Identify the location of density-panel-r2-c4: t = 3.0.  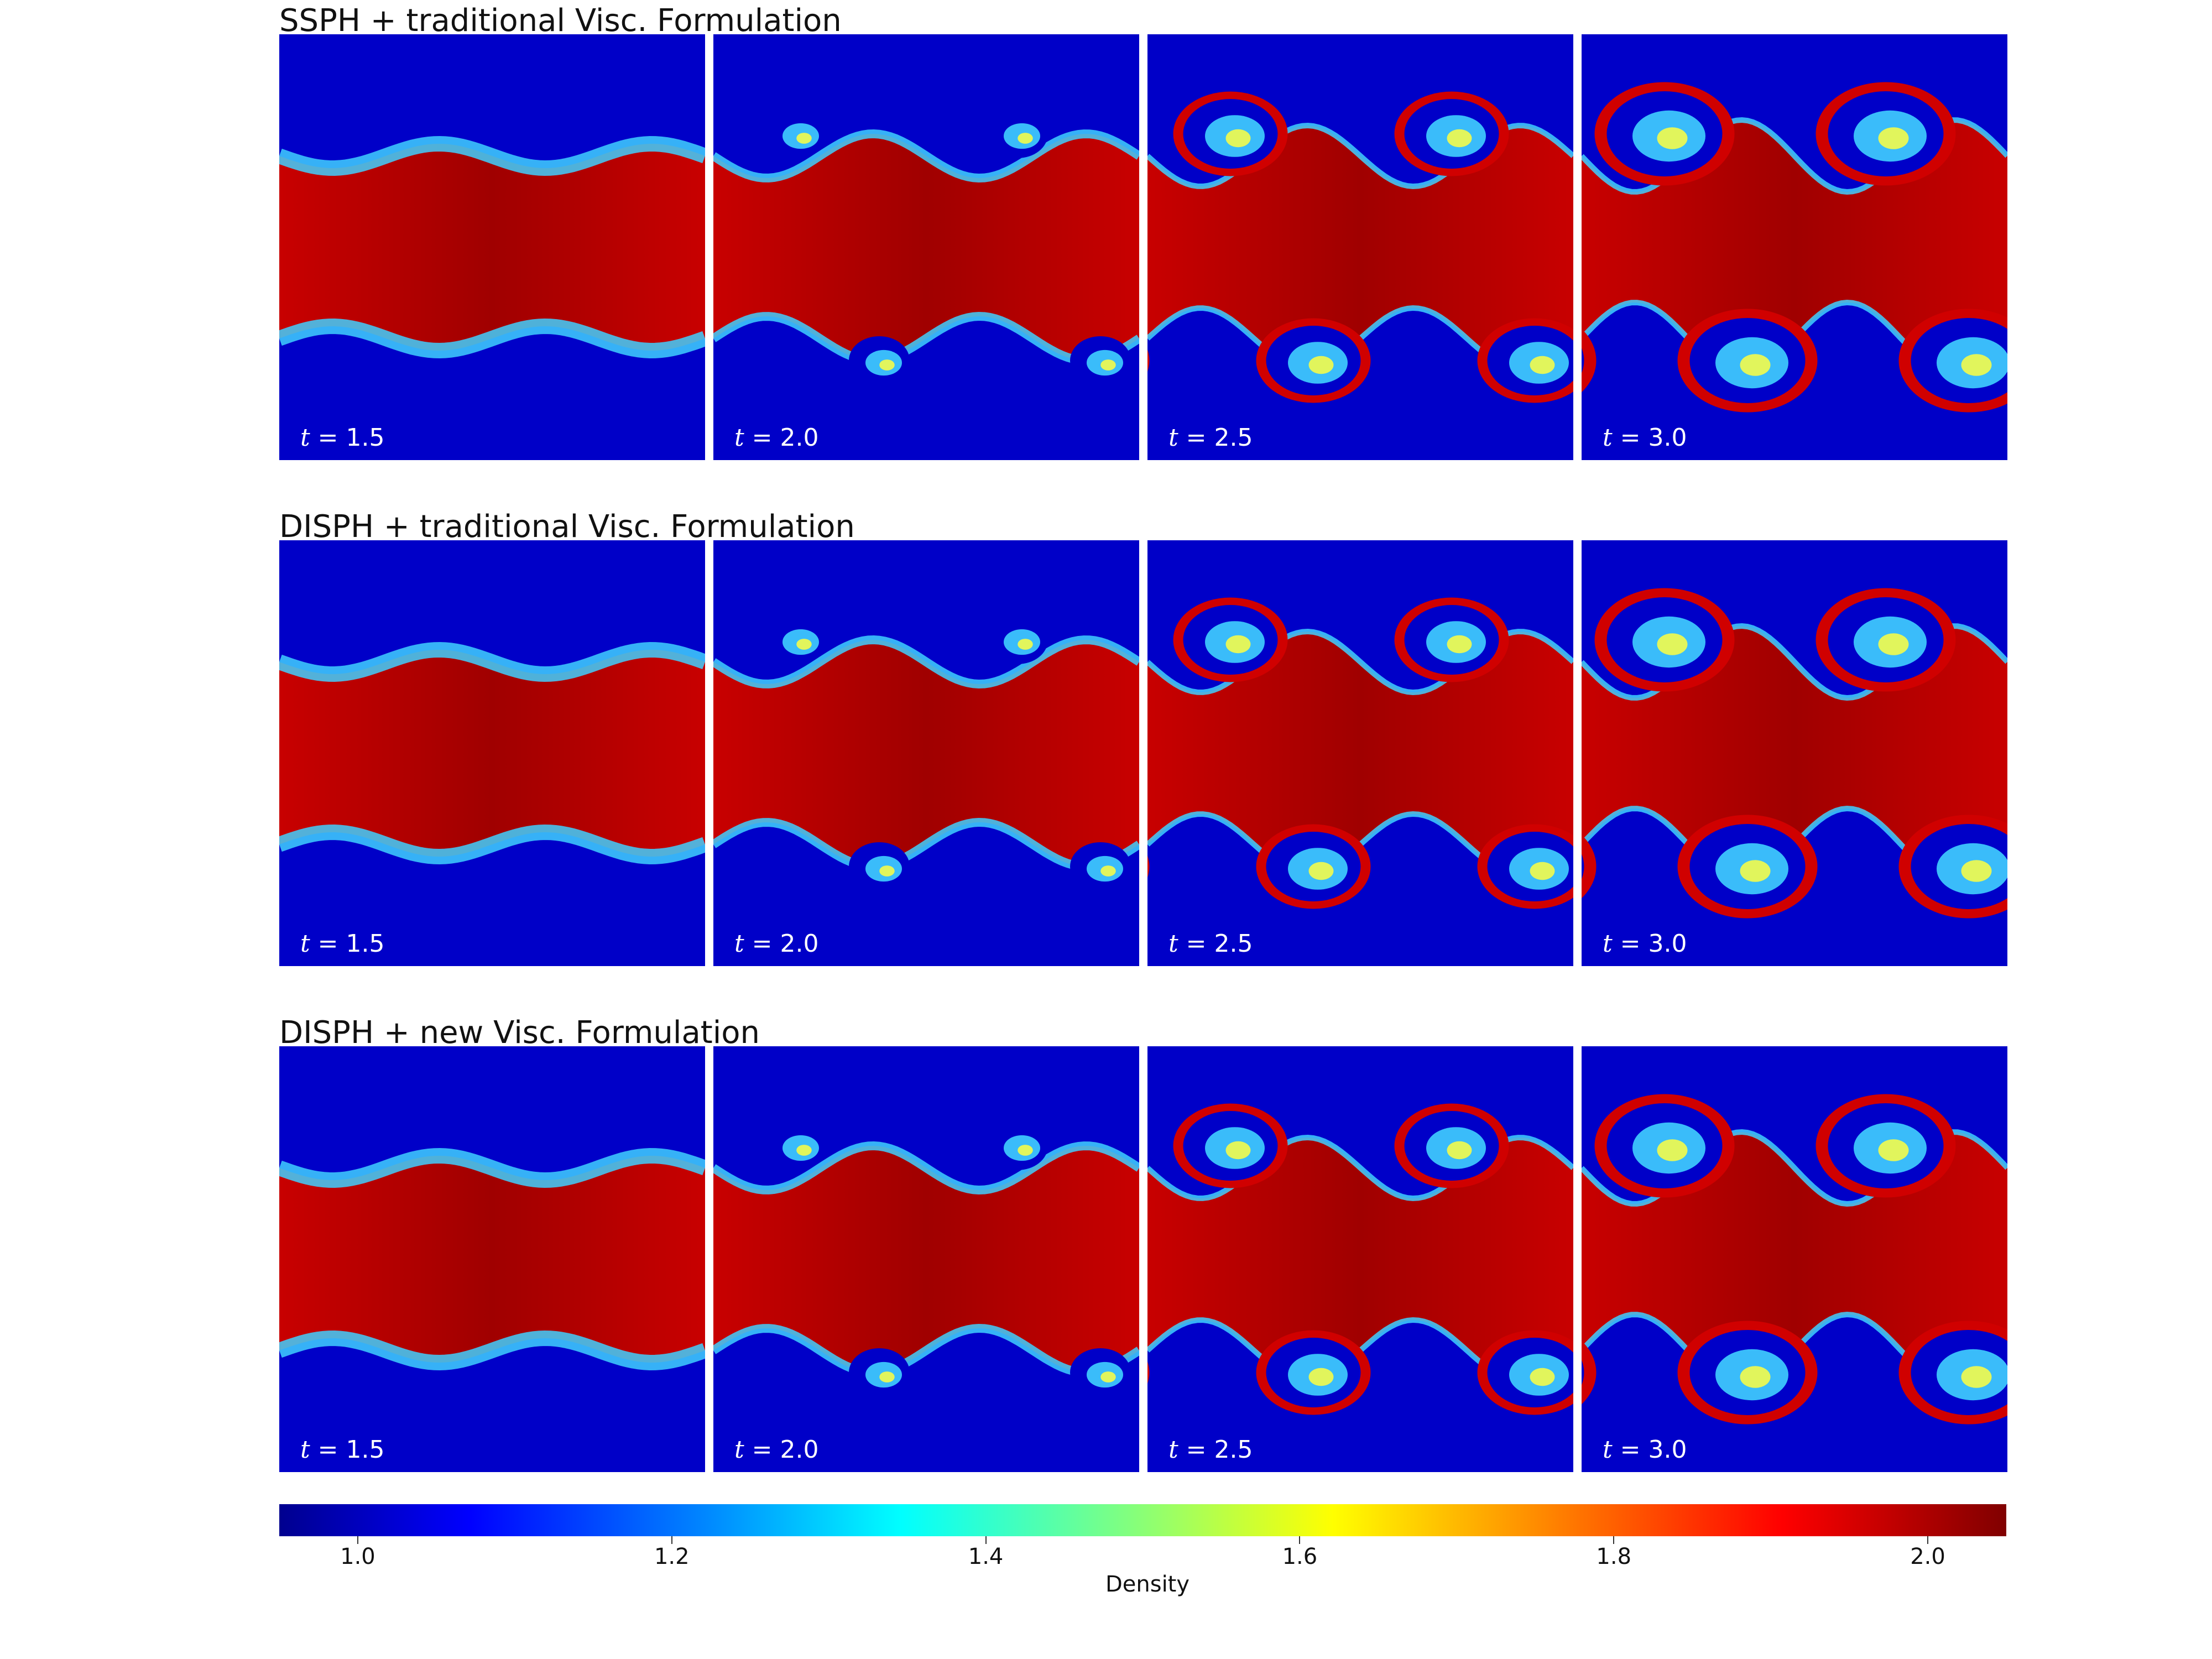
(1795, 753).